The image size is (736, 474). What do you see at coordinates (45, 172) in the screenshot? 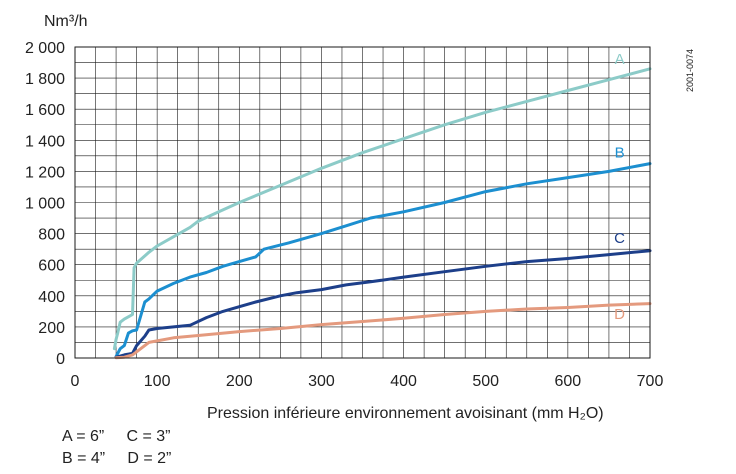
I see `y-tick-label: 1 200` at bounding box center [45, 172].